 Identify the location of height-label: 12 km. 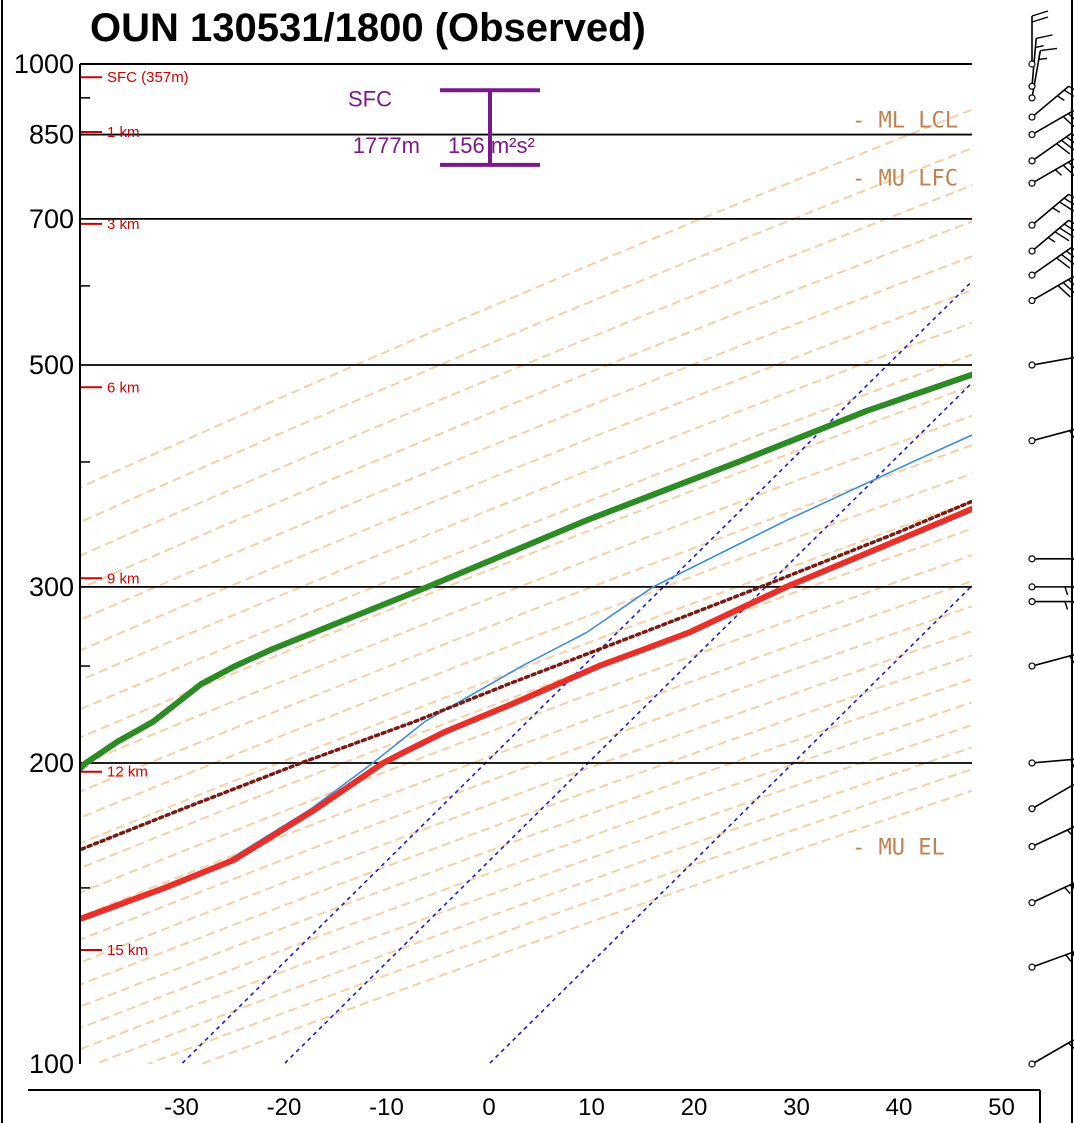
(127, 772).